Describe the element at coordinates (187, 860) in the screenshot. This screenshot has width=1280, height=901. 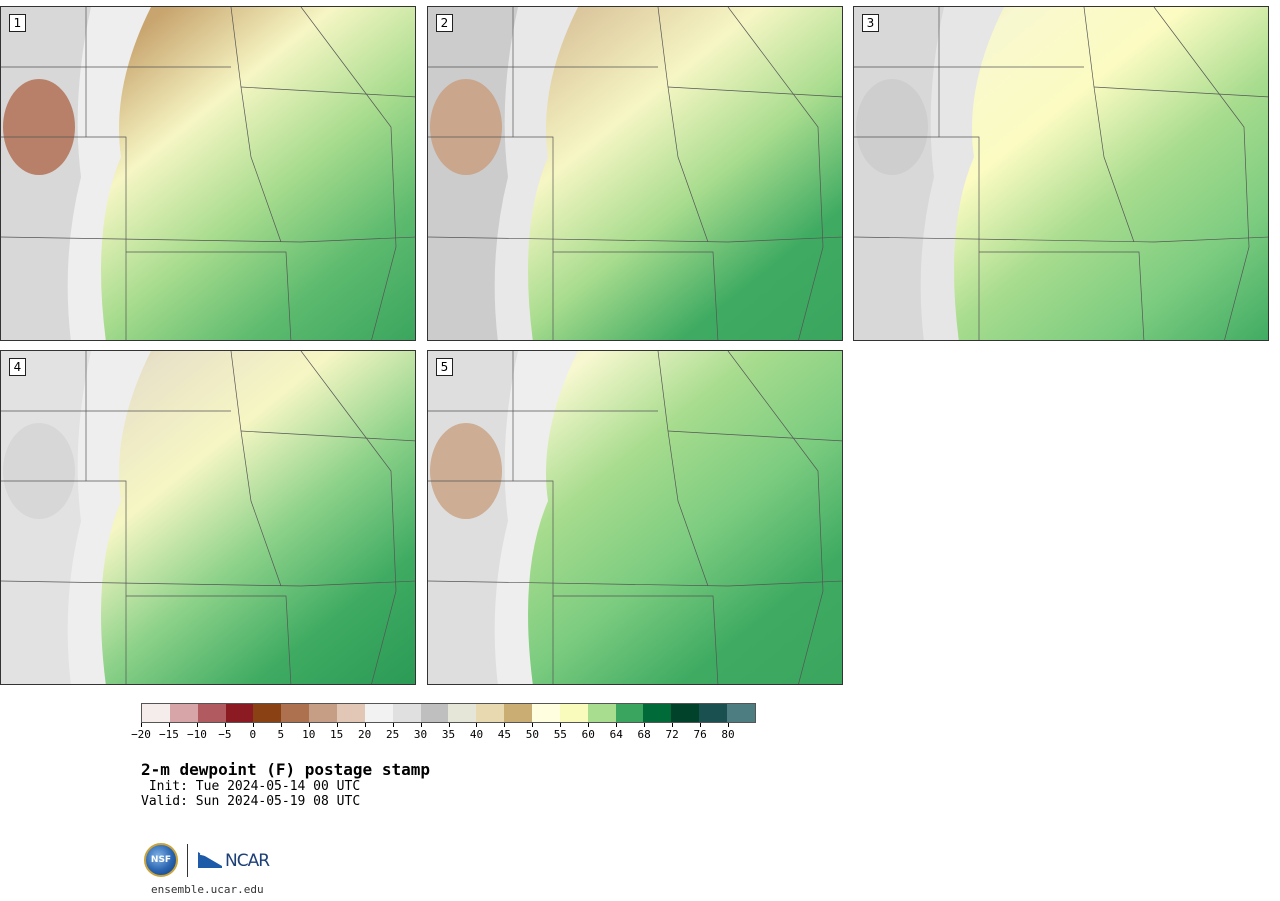
I see `logo-divider` at that location.